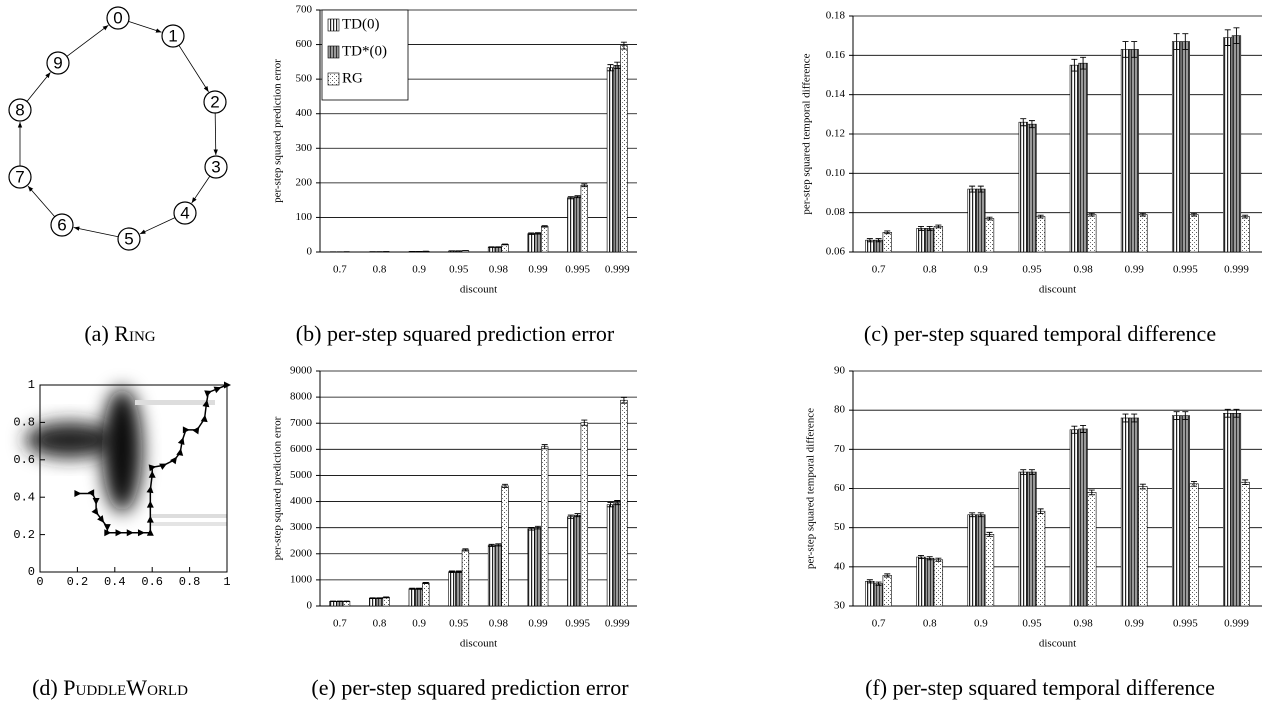  What do you see at coordinates (301, 397) in the screenshot?
I see `y-tick-label: 8000` at bounding box center [301, 397].